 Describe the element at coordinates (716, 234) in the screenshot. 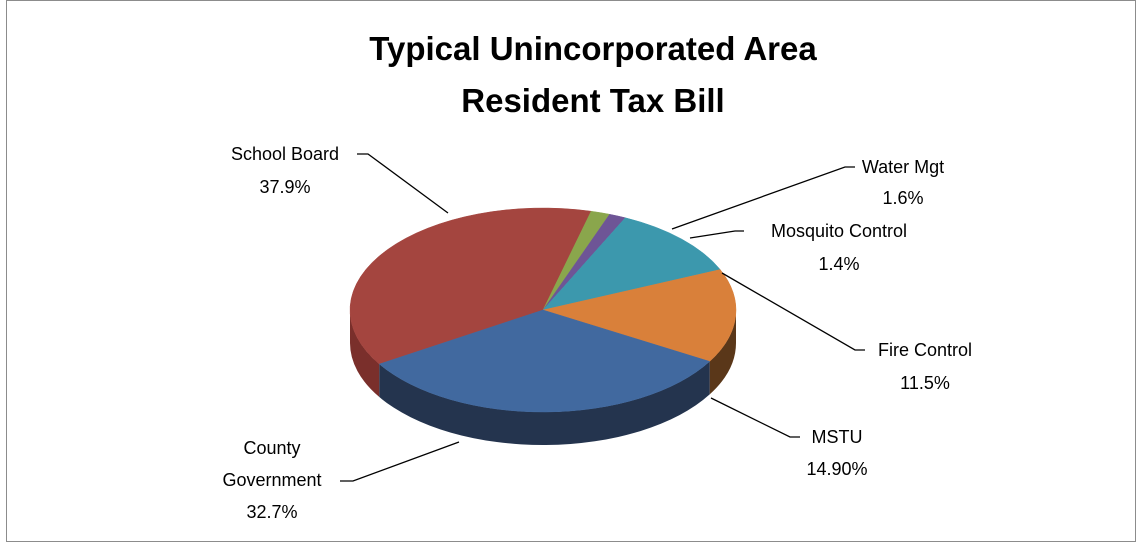

I see `leader-line-mosquito-control` at that location.